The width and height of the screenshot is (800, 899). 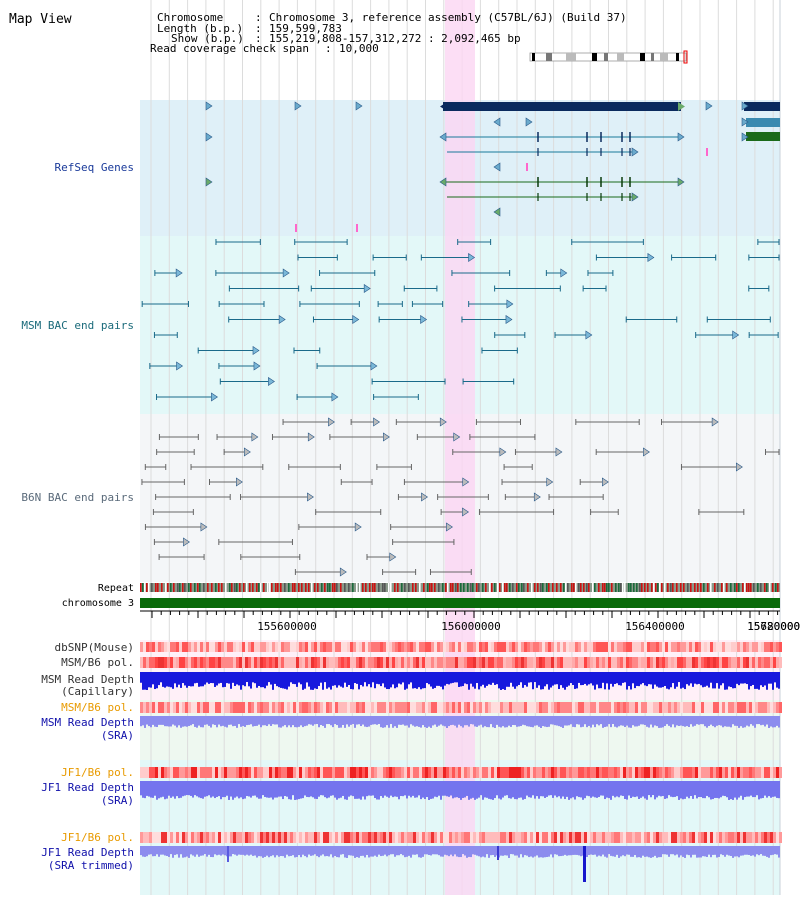 I want to click on b6n-bac-pairs, so click(x=460, y=497).